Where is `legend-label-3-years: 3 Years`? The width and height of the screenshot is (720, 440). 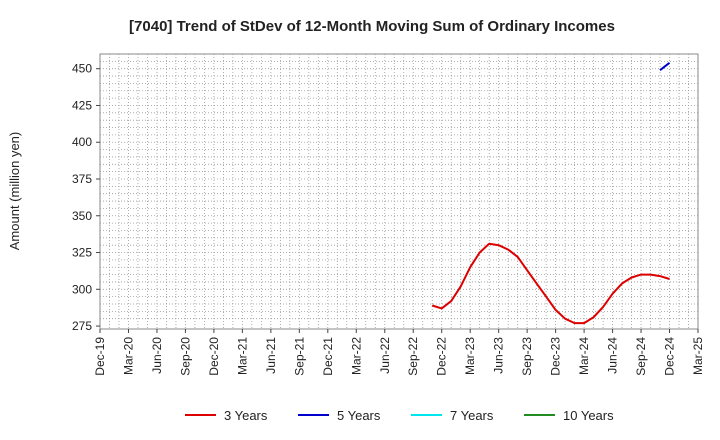 legend-label-3-years: 3 Years is located at coordinates (246, 415).